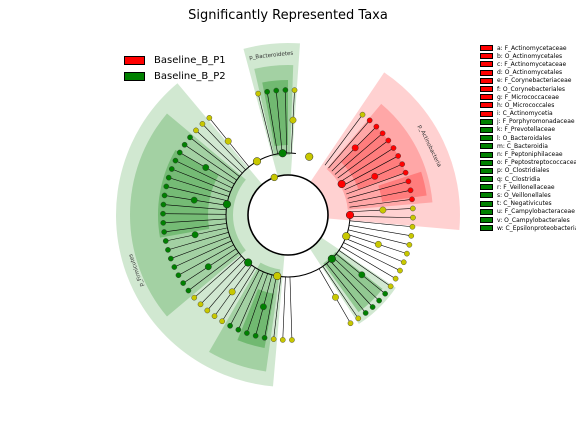 The image size is (576, 432). What do you see at coordinates (188, 215) in the screenshot?
I see `clade-sector-shade` at bounding box center [188, 215].